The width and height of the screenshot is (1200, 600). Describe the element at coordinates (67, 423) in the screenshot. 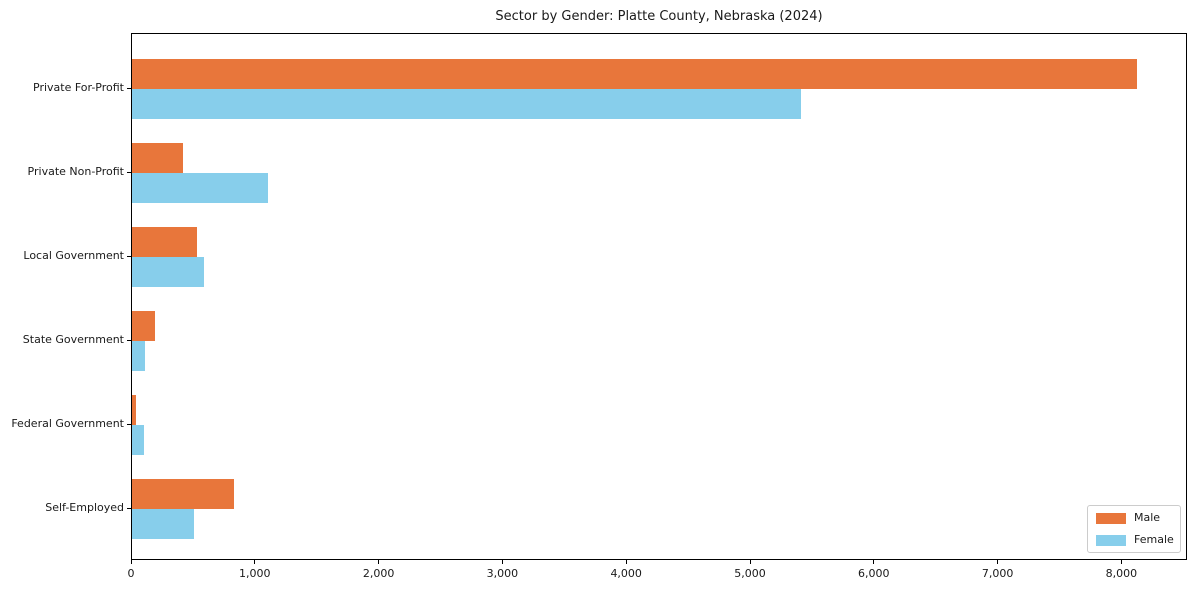

I see `y-tick-label-4: Federal Government` at that location.